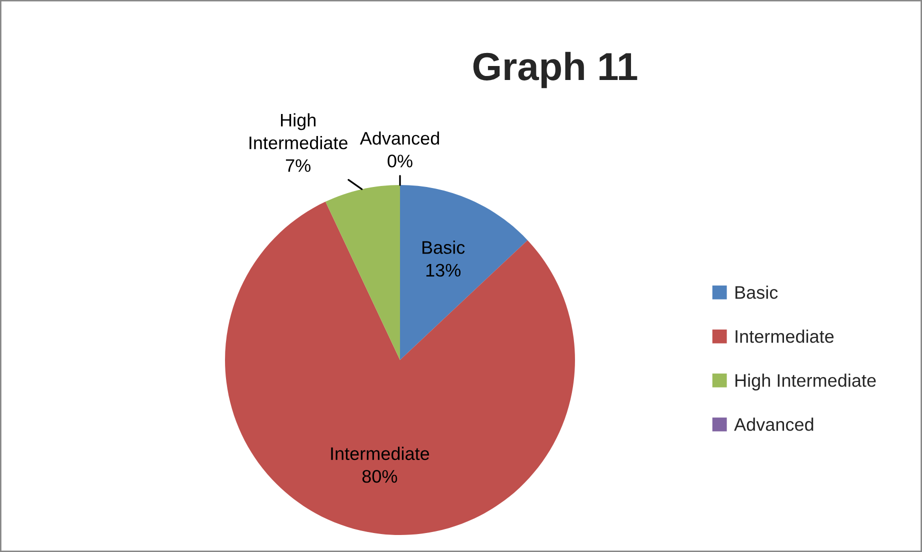 This screenshot has width=922, height=552. I want to click on legend-label: Intermediate, so click(785, 336).